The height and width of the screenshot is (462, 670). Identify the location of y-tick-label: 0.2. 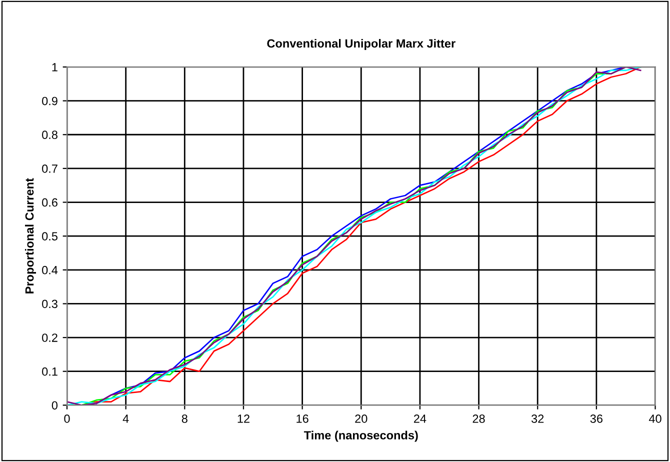
(50, 338).